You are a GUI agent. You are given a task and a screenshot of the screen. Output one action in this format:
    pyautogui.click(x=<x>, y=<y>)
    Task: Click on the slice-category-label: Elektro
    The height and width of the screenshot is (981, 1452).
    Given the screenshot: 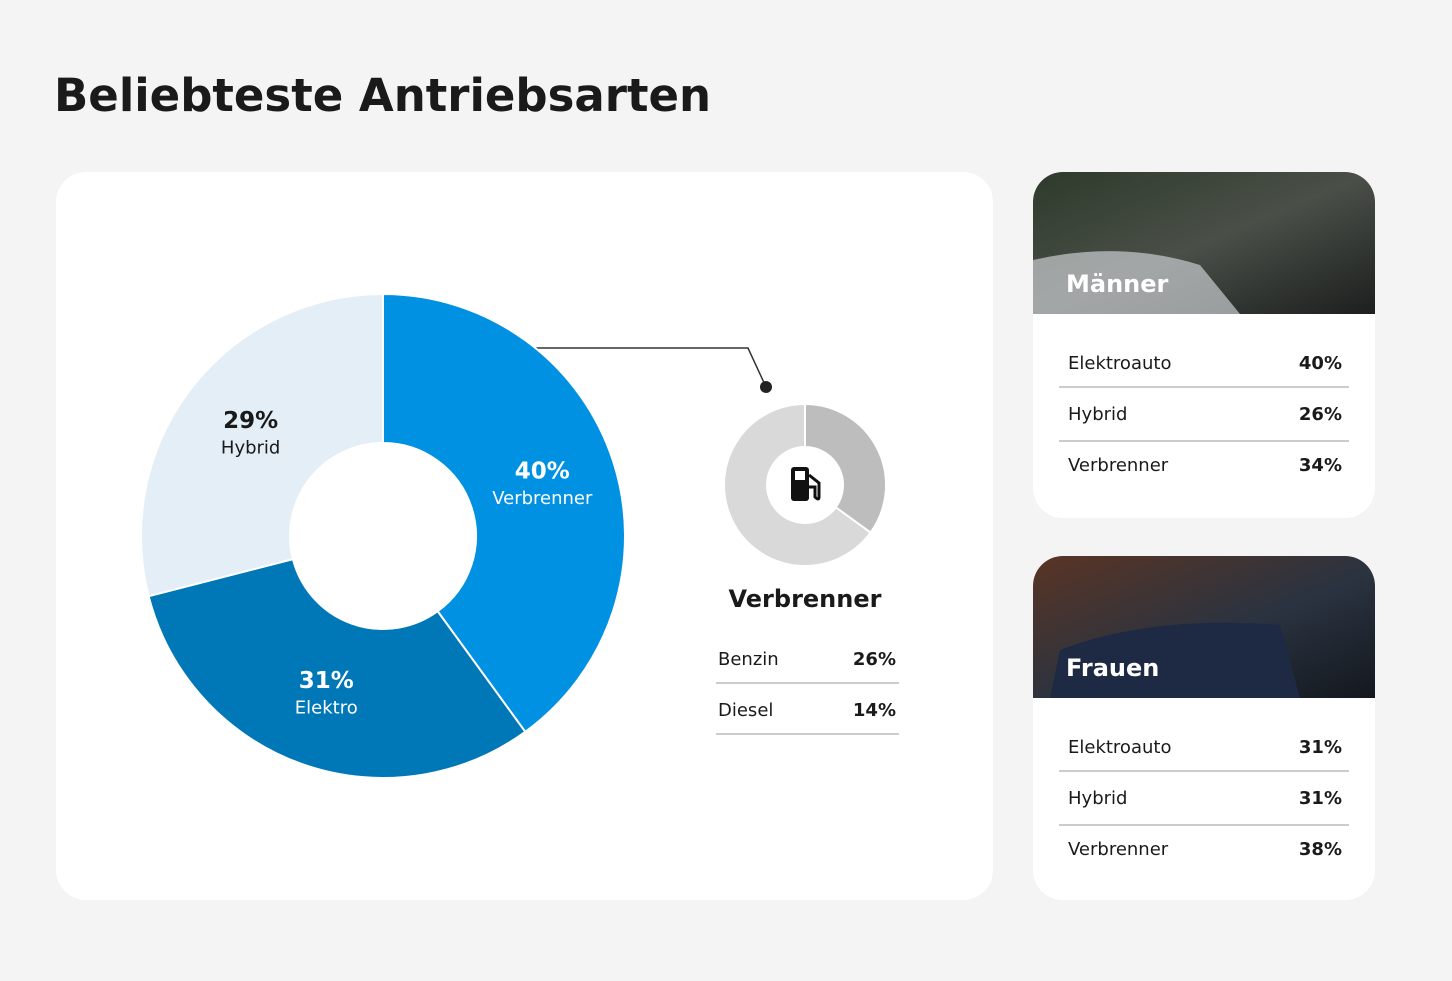 What is the action you would take?
    pyautogui.click(x=326, y=708)
    